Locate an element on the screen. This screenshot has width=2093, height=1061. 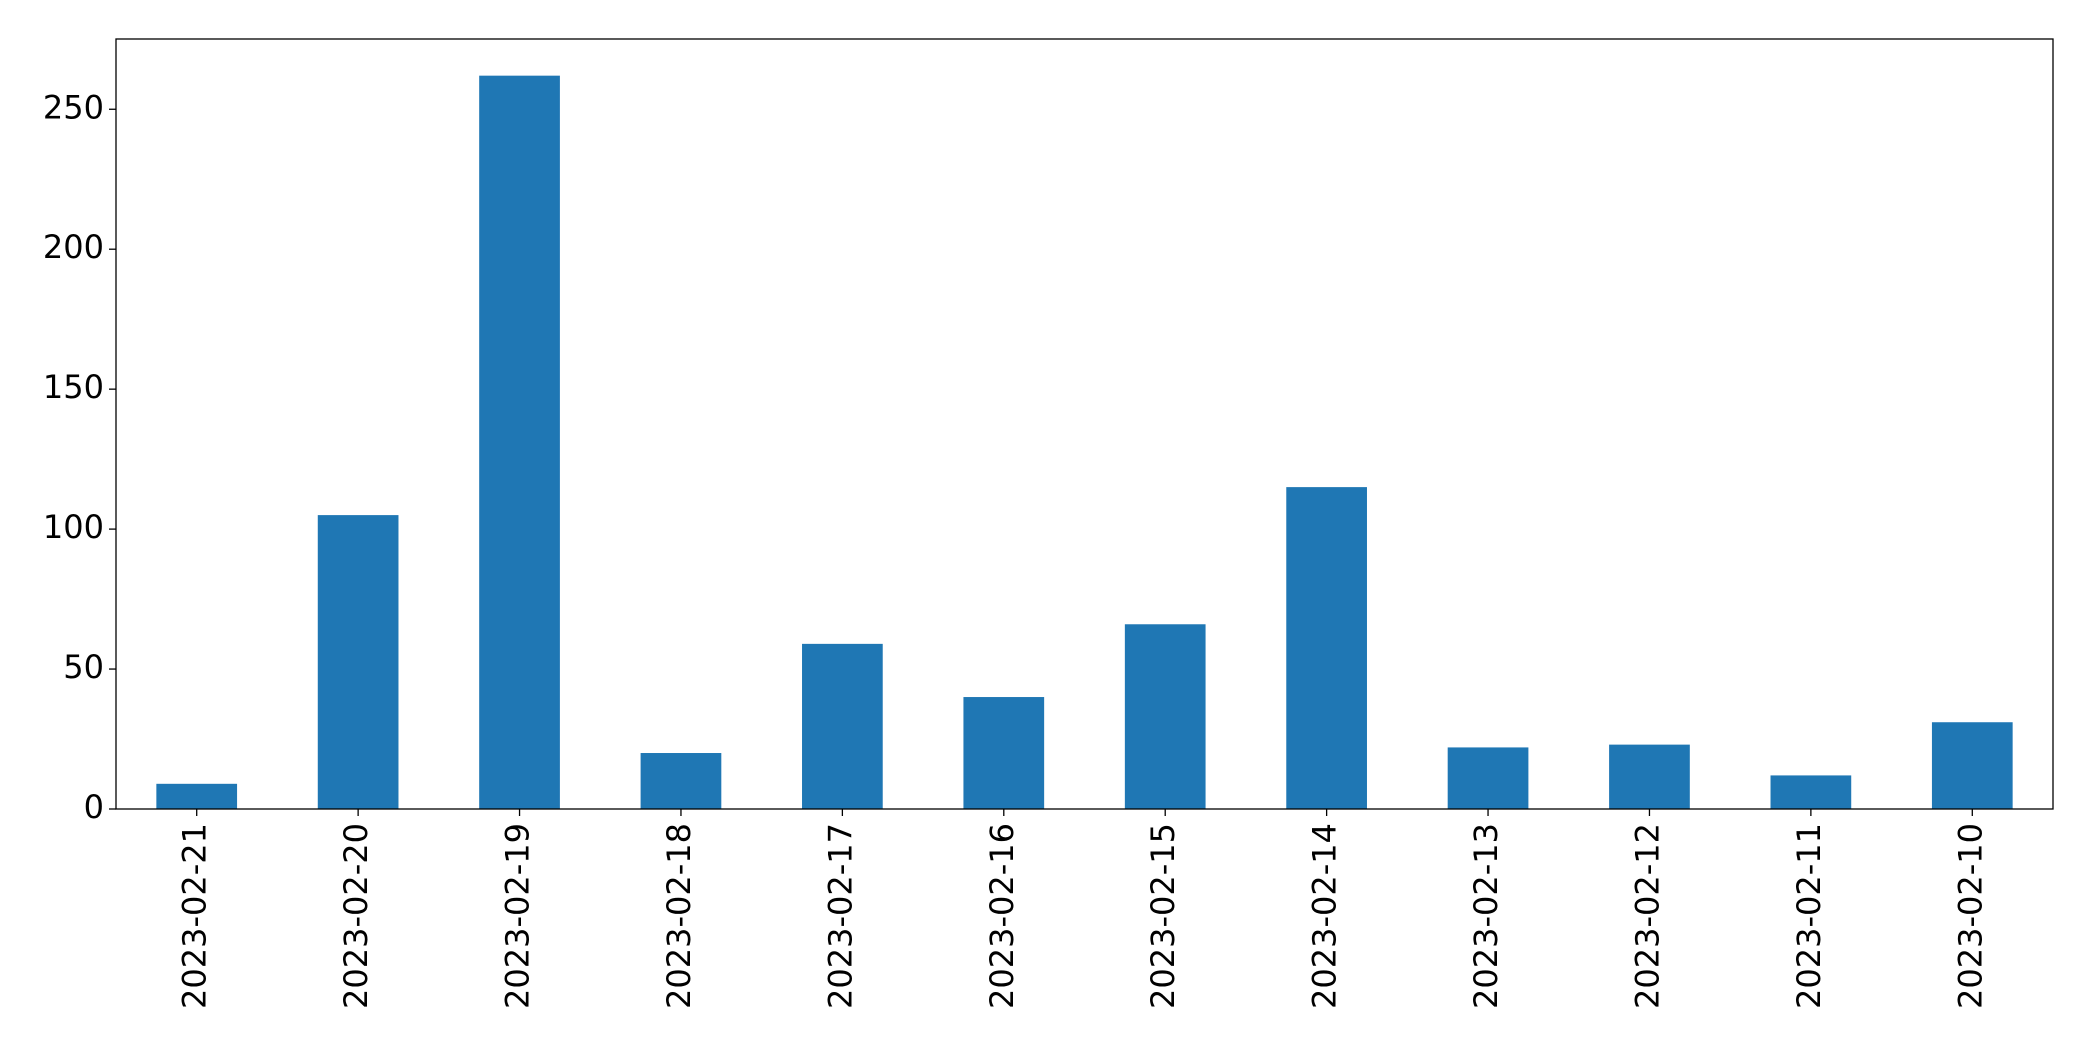
x-tick-label: 2023-02-20 is located at coordinates (356, 916).